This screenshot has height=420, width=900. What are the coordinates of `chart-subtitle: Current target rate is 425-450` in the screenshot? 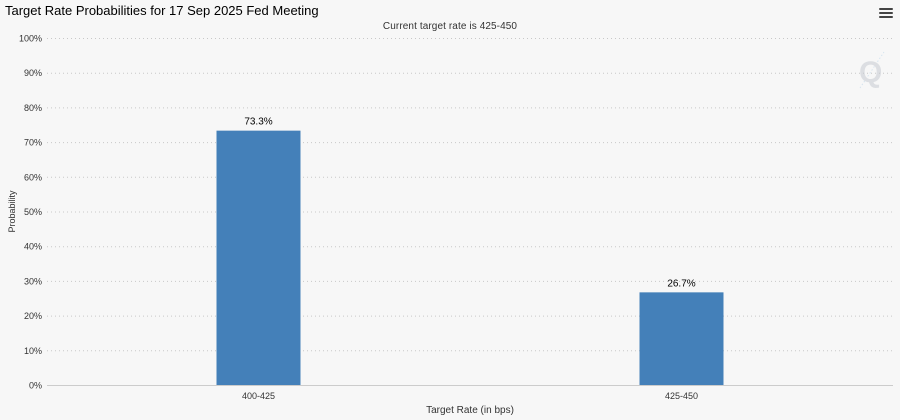 It's located at (450, 26).